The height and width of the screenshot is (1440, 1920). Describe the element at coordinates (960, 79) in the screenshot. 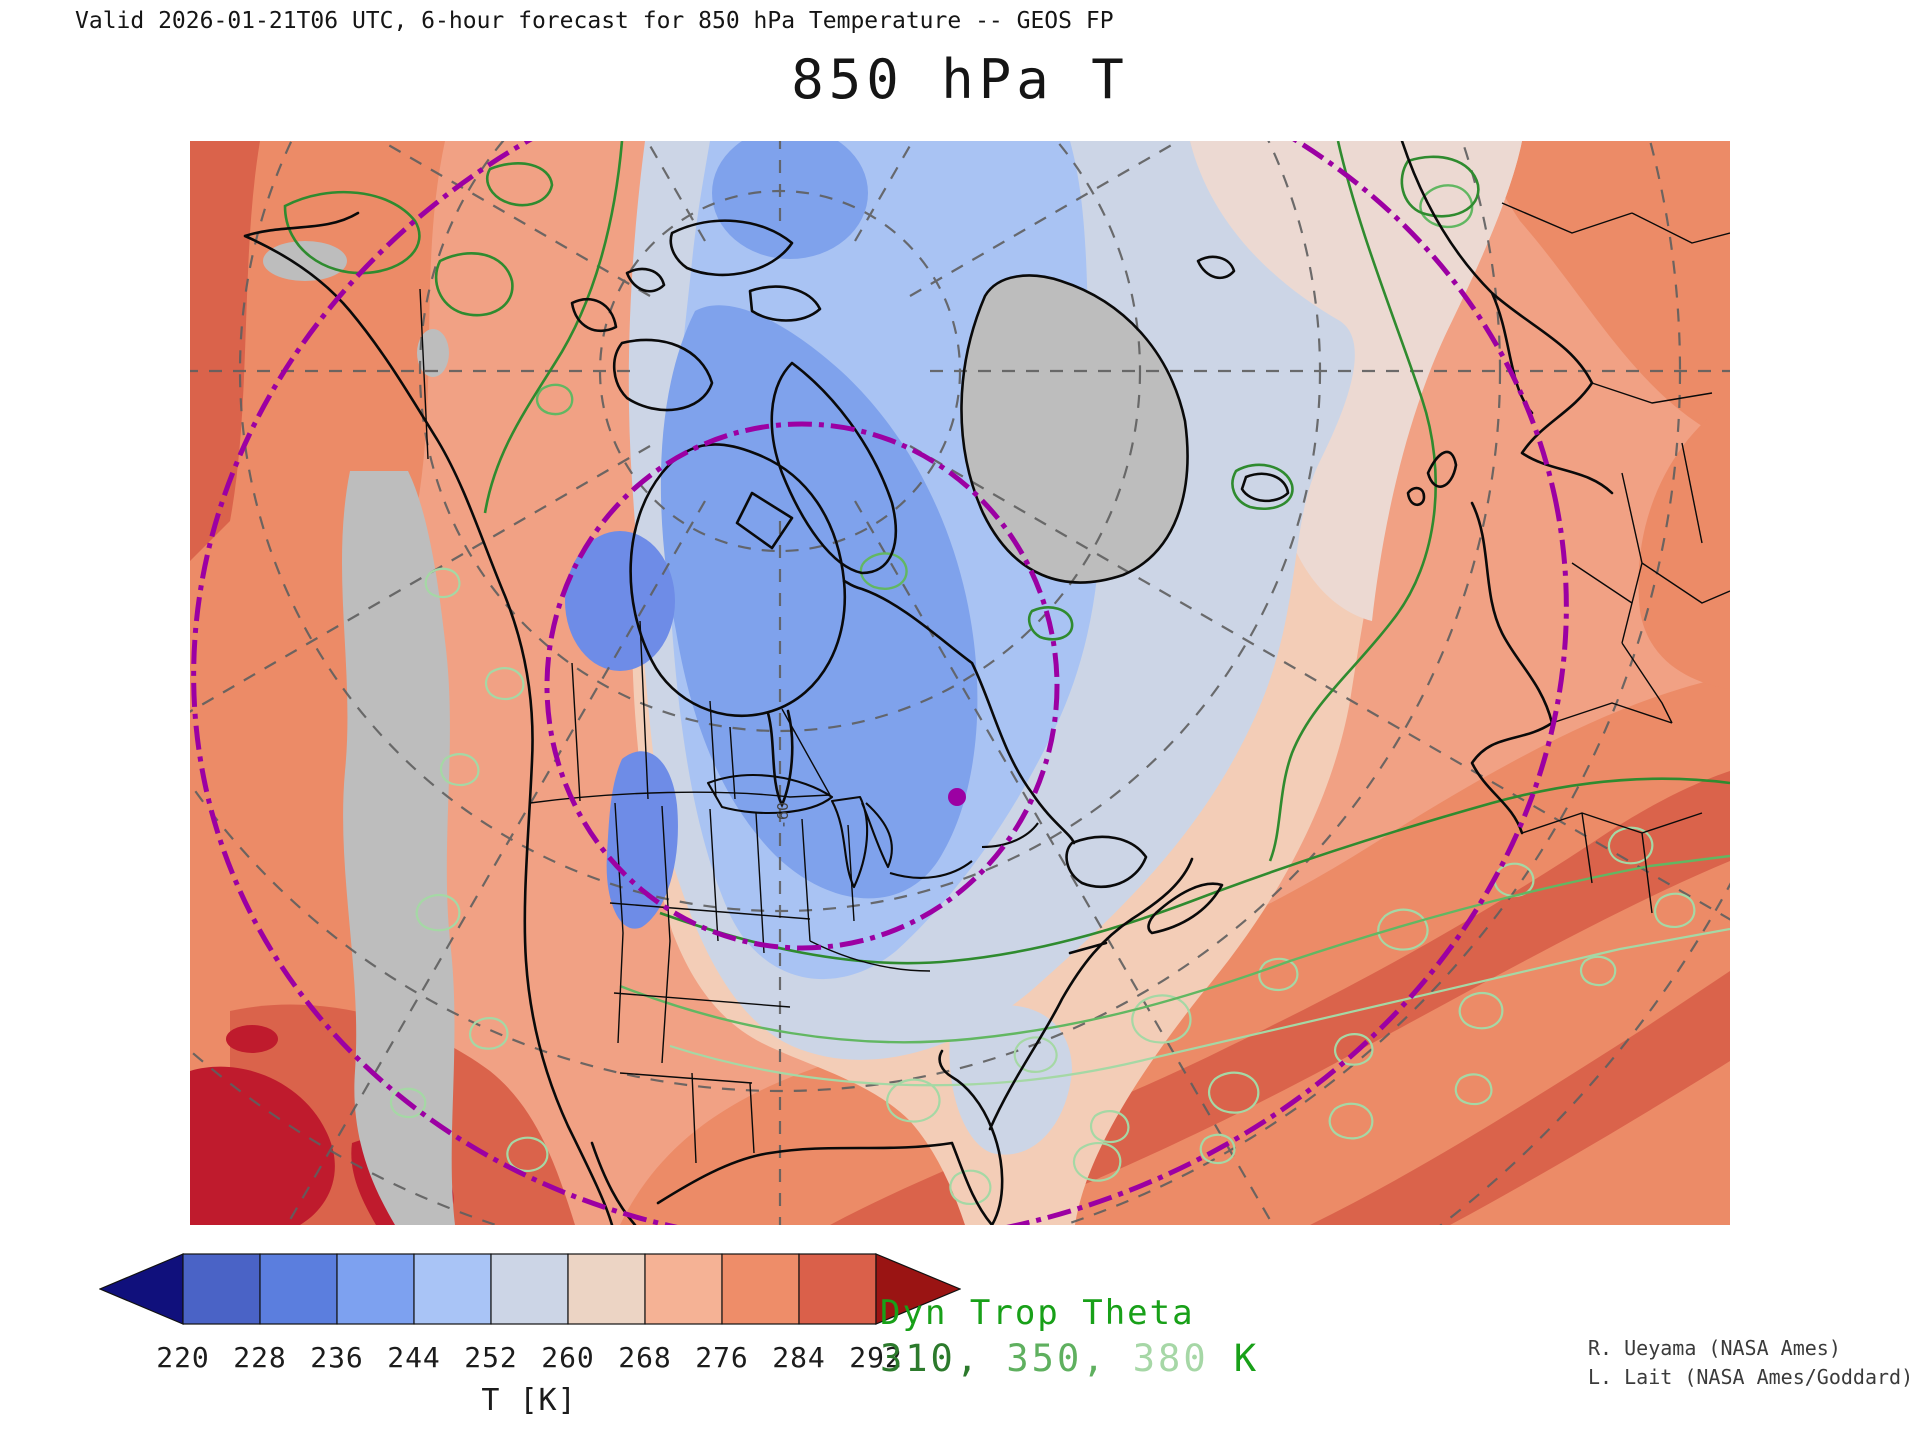

I see `plot-title: 850 hPa T` at that location.